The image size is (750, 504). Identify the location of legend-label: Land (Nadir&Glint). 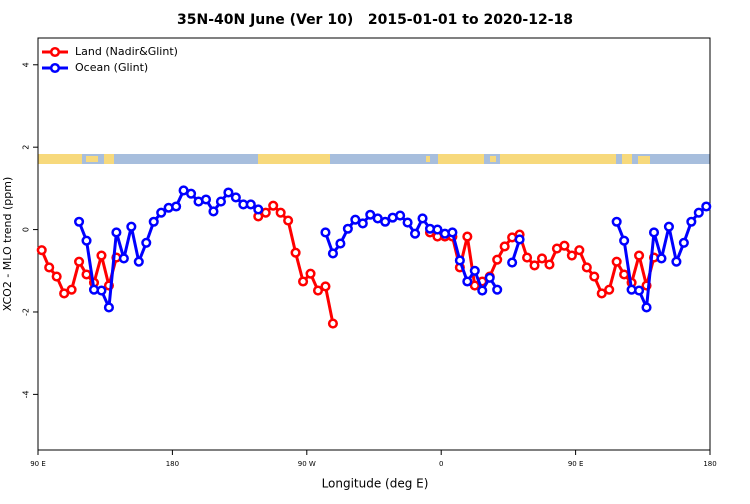
(126, 51).